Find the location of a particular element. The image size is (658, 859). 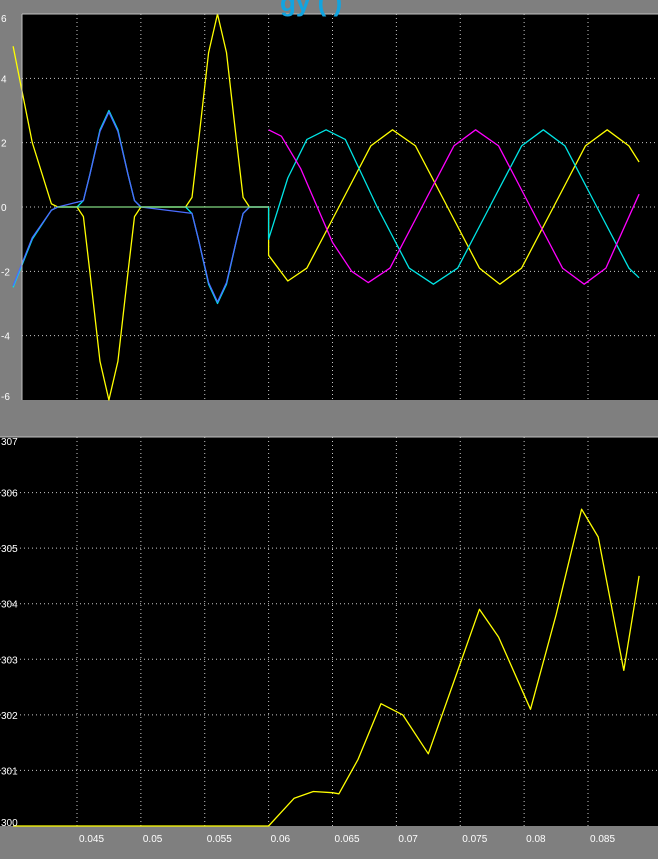

top-y-tick-label: 2 is located at coordinates (4, 144).